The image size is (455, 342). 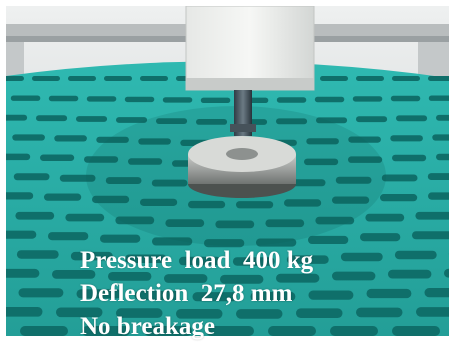 I want to click on caption-line-pressure-load: Pressure load 400 kg, so click(x=197, y=260).